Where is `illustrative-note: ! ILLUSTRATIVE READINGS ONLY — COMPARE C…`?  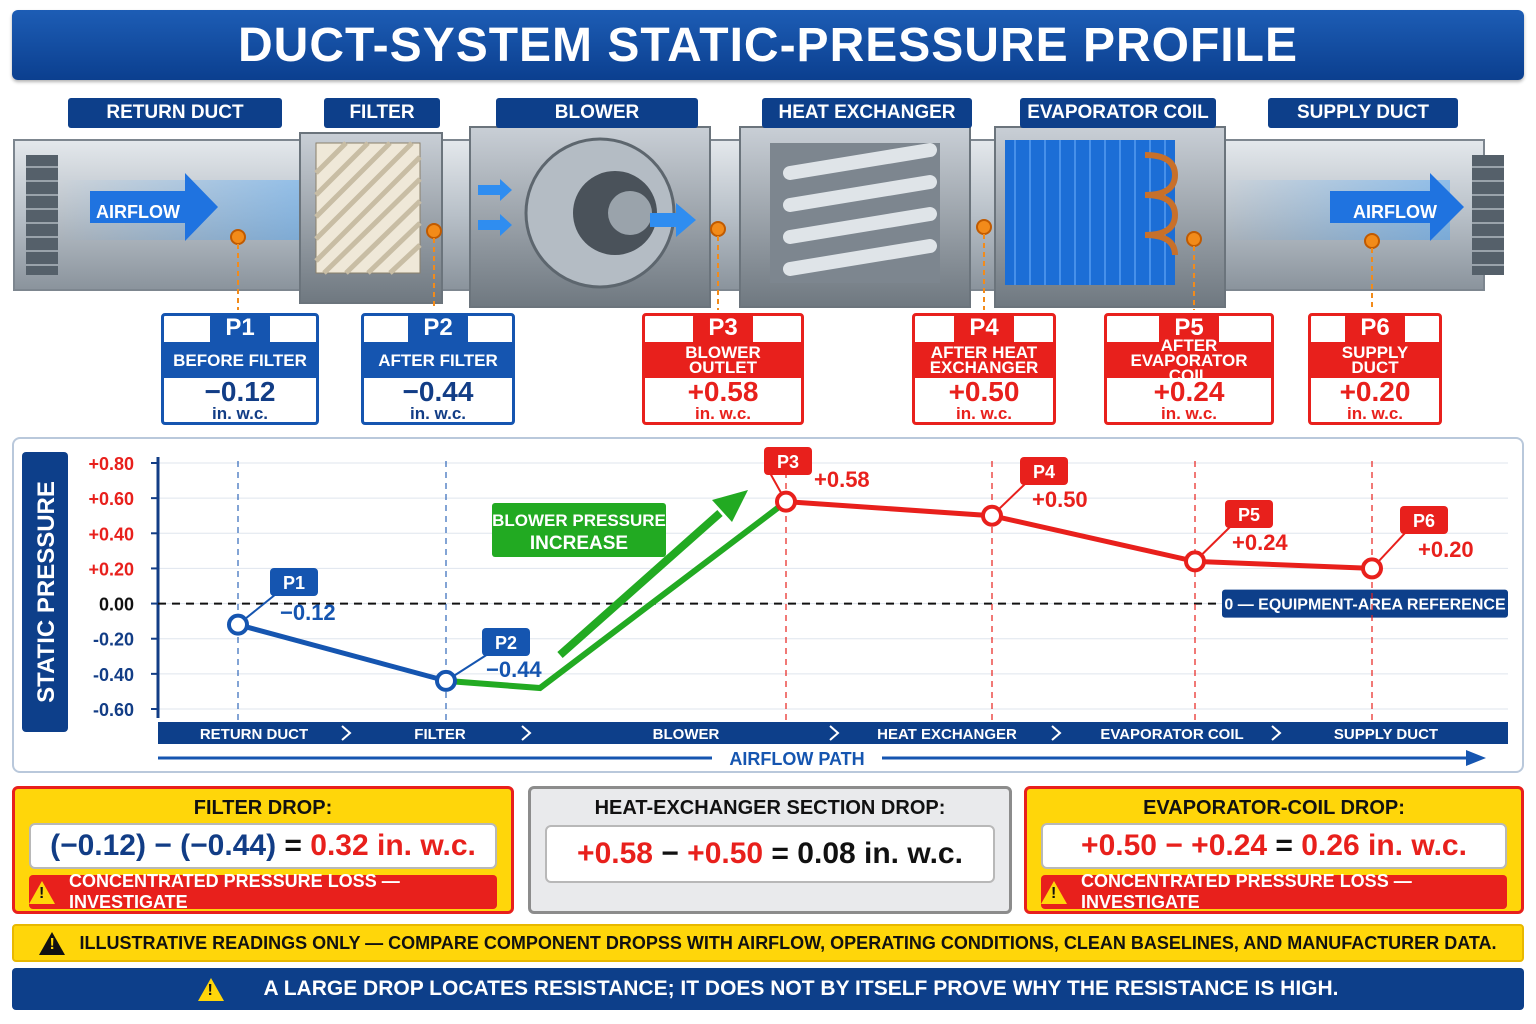
illustrative-note: ! ILLUSTRATIVE READINGS ONLY — COMPARE C… is located at coordinates (768, 943).